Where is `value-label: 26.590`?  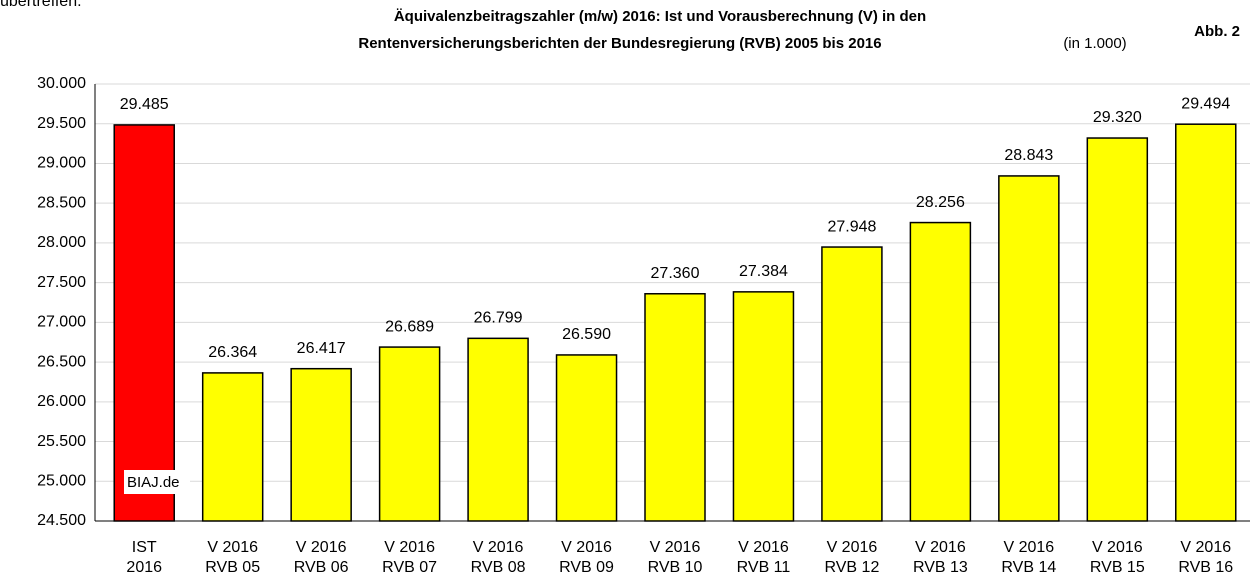 value-label: 26.590 is located at coordinates (586, 334).